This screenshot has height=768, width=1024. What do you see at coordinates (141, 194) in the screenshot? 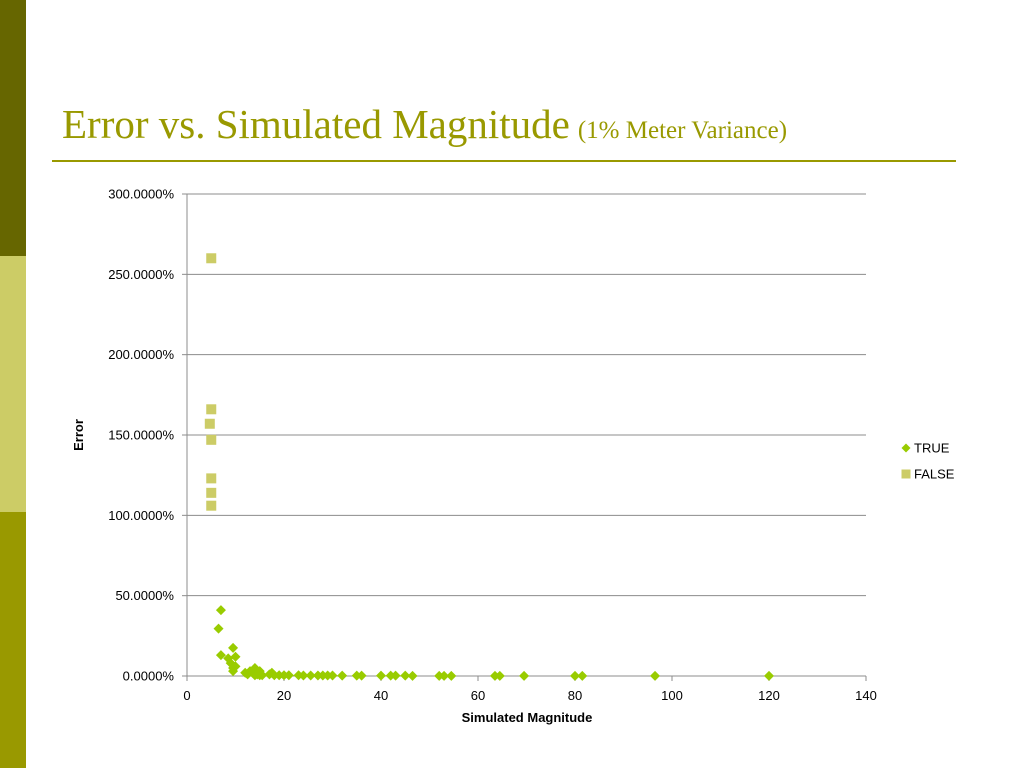
I see `y-tick-label: 300.0000%` at bounding box center [141, 194].